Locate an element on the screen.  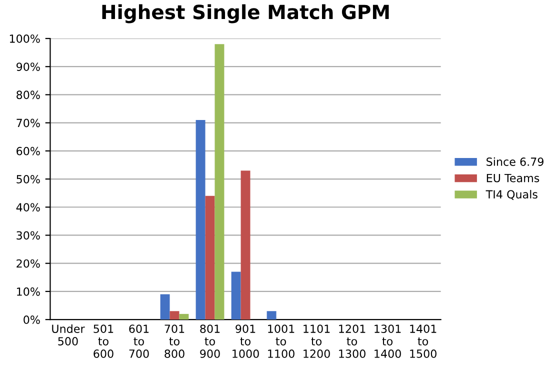
legend-label: TI4 Quals is located at coordinates (512, 195).